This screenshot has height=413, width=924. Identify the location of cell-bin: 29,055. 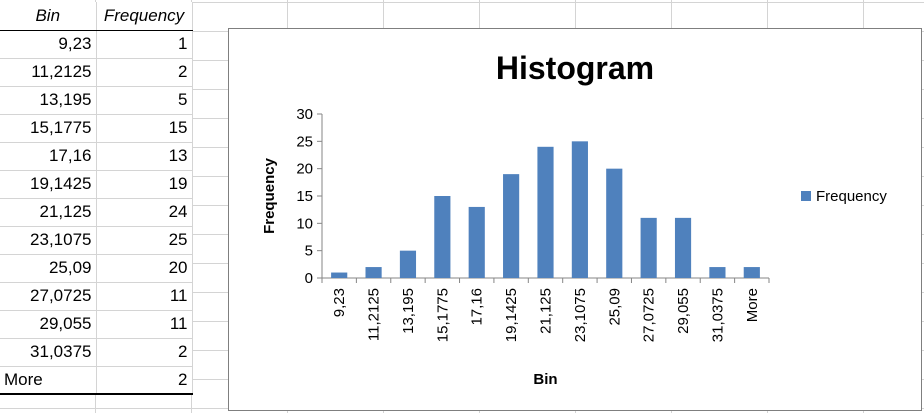
(48, 324).